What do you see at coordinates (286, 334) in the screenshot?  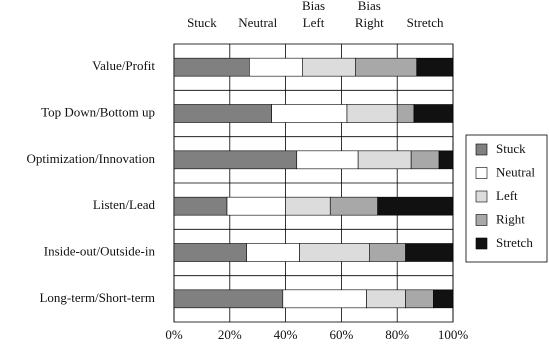 I see `x-tick-label: 40%` at bounding box center [286, 334].